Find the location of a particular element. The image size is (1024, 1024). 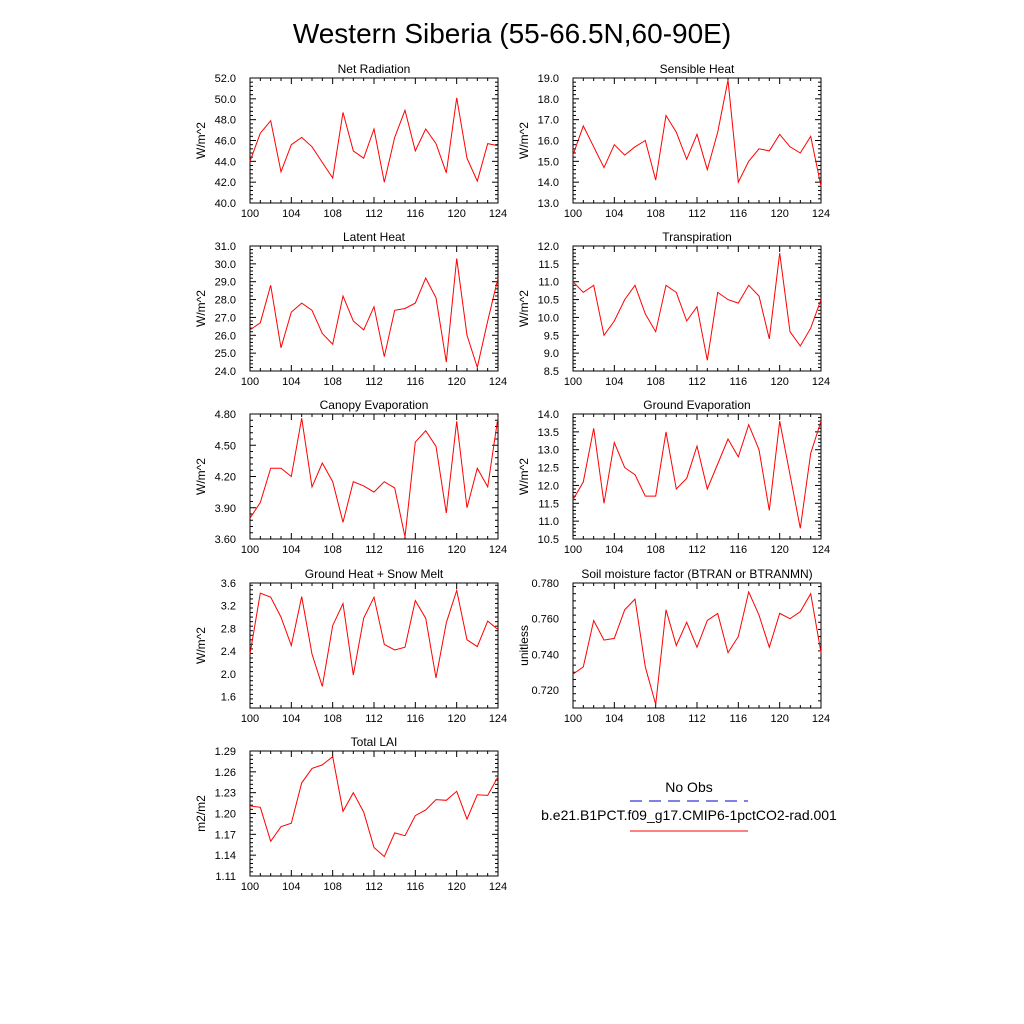

ground-evaporation-xtick-label: 108 is located at coordinates (655, 550).